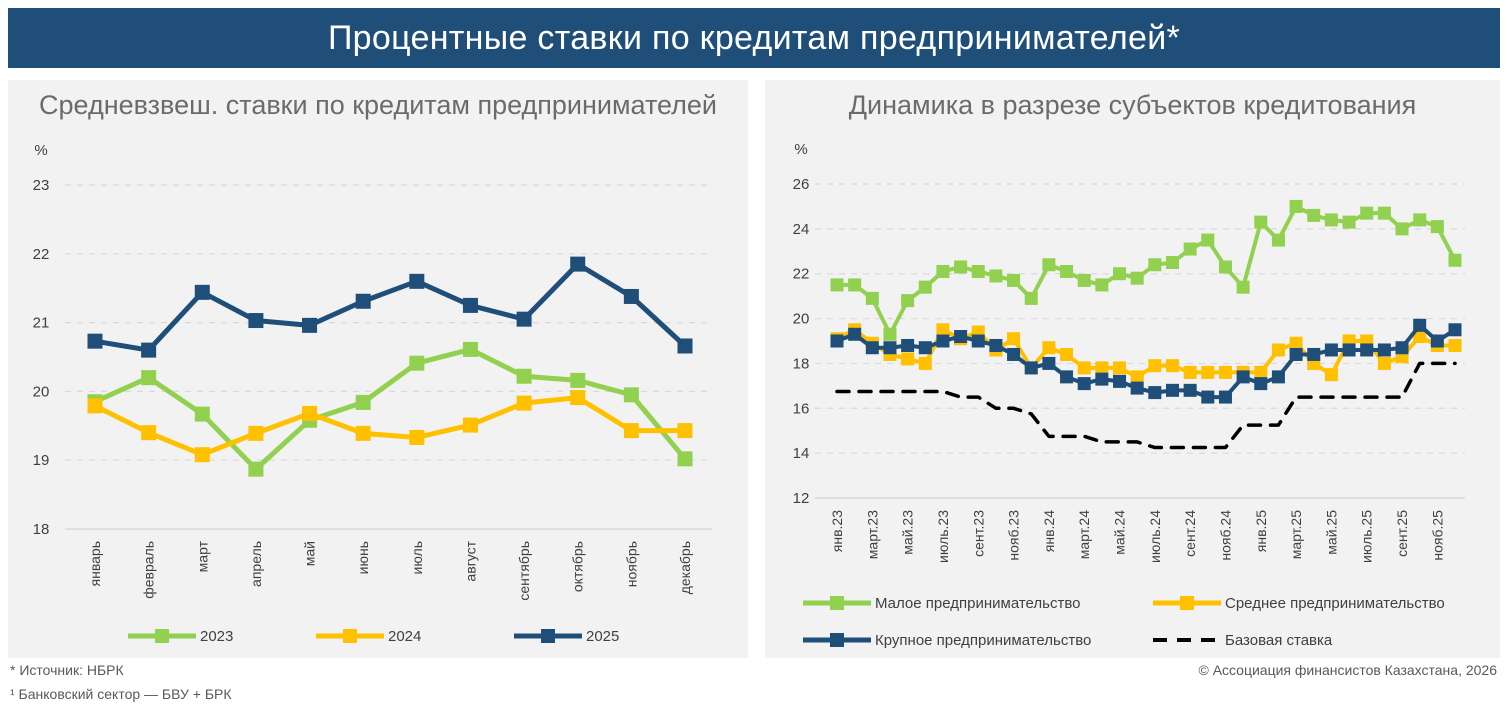  Describe the element at coordinates (1190, 533) in the screenshot. I see `x-tick-label: сент.24` at that location.